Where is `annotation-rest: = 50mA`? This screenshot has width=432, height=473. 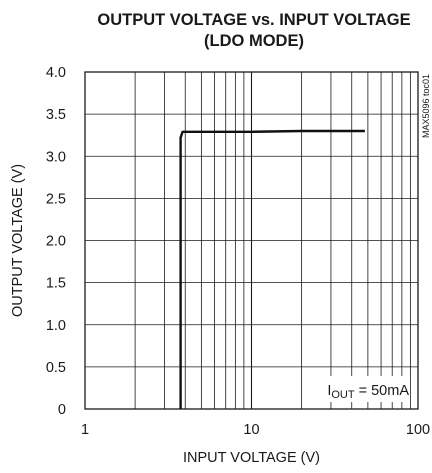 annotation-rest: = 50mA is located at coordinates (382, 391).